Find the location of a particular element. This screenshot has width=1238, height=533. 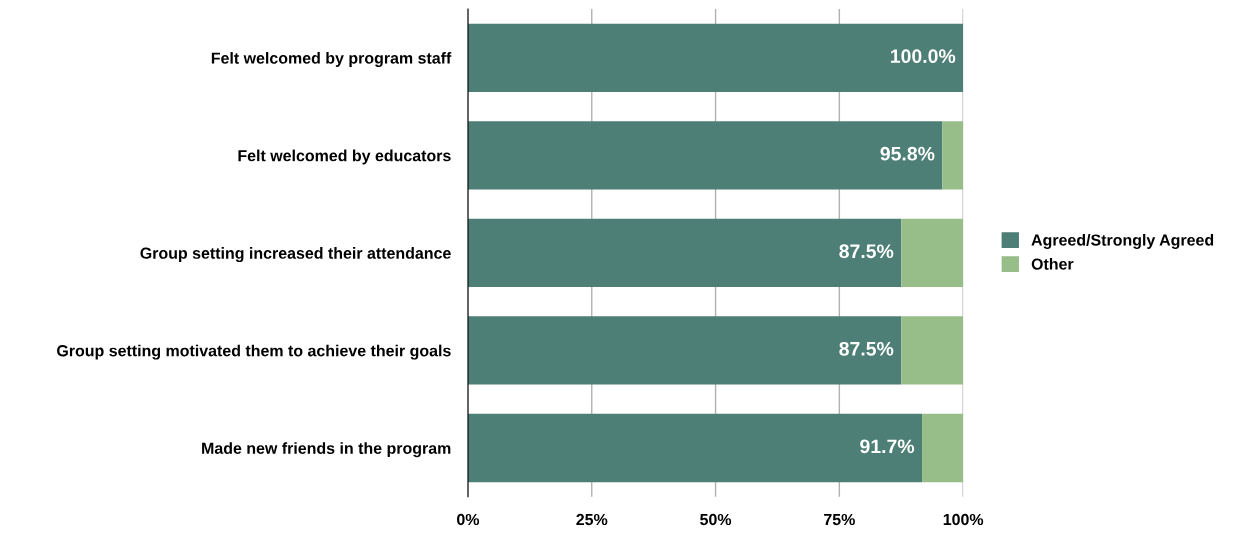

x-tick-label: 100% is located at coordinates (963, 519).